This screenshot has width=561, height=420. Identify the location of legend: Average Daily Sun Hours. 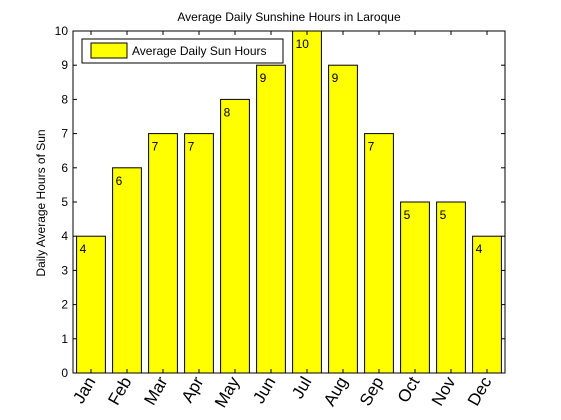
(182, 51).